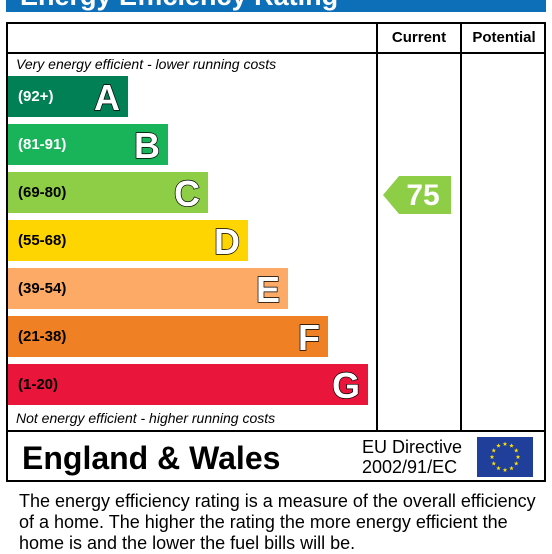 Image resolution: width=552 pixels, height=554 pixels. What do you see at coordinates (410, 467) in the screenshot?
I see `directive-line-2: 2002/91/EC` at bounding box center [410, 467].